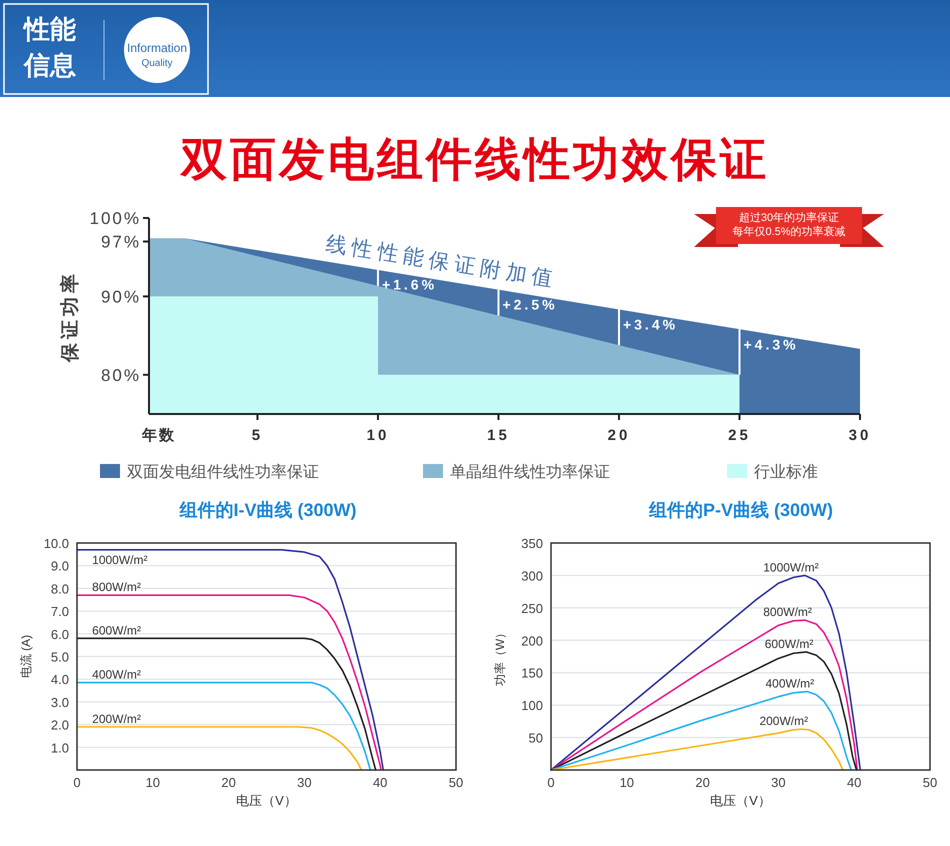 The image size is (950, 846). What do you see at coordinates (59, 725) in the screenshot?
I see `y-tick-label: 2.0` at bounding box center [59, 725].